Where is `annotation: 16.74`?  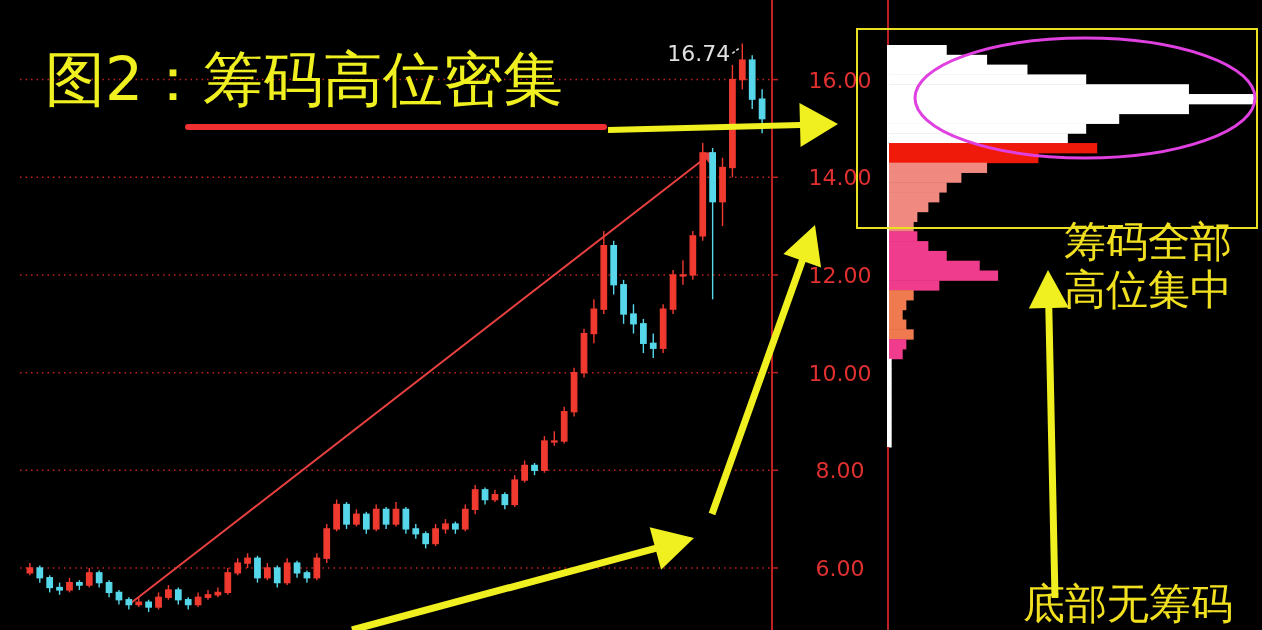 annotation: 16.74 is located at coordinates (699, 54).